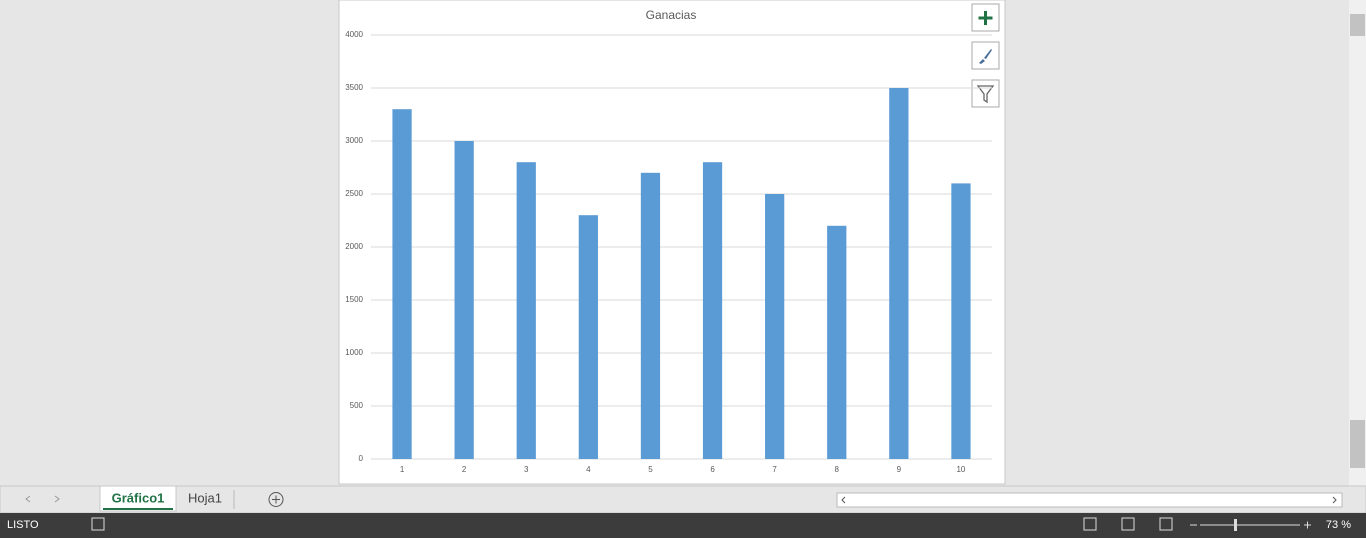 Image resolution: width=1366 pixels, height=538 pixels. I want to click on status-text: LISTO, so click(23, 525).